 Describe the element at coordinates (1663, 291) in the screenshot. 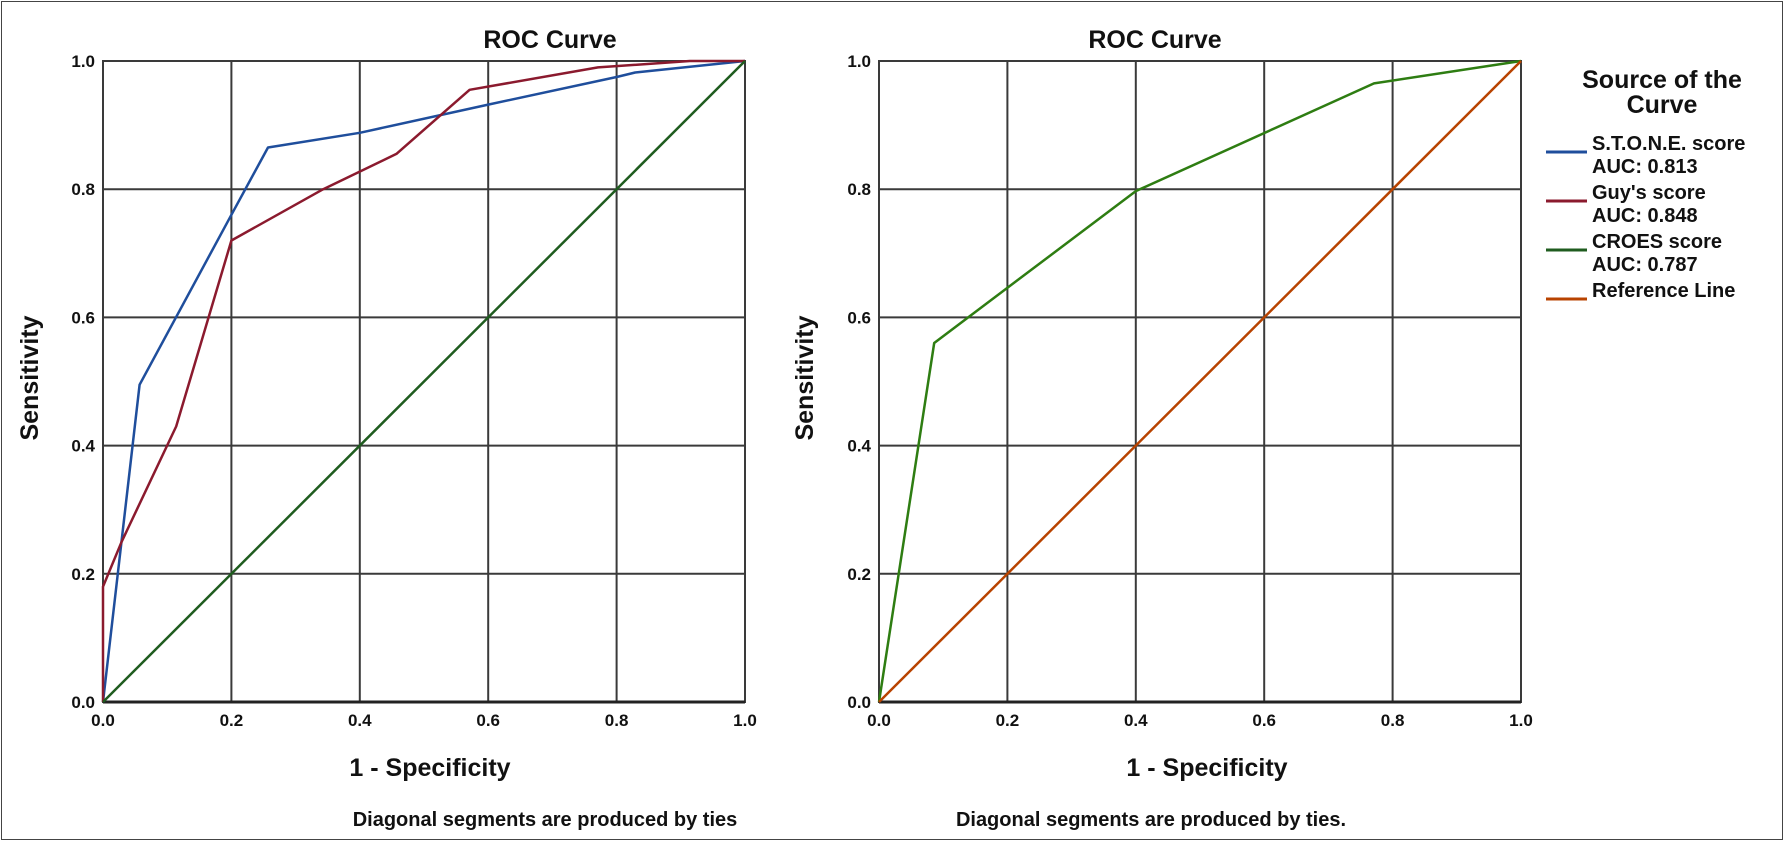

I see `legend-label: Reference Line` at that location.